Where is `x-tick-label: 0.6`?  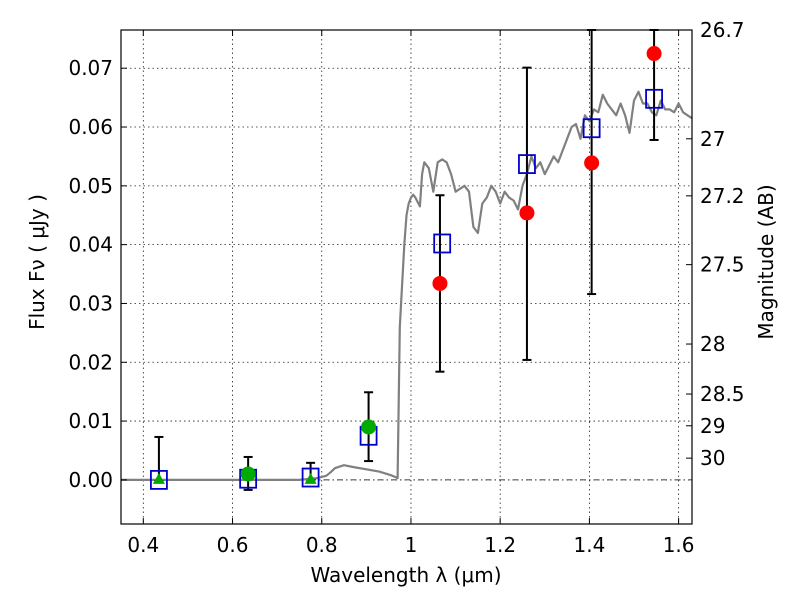
x-tick-label: 0.6 is located at coordinates (233, 545).